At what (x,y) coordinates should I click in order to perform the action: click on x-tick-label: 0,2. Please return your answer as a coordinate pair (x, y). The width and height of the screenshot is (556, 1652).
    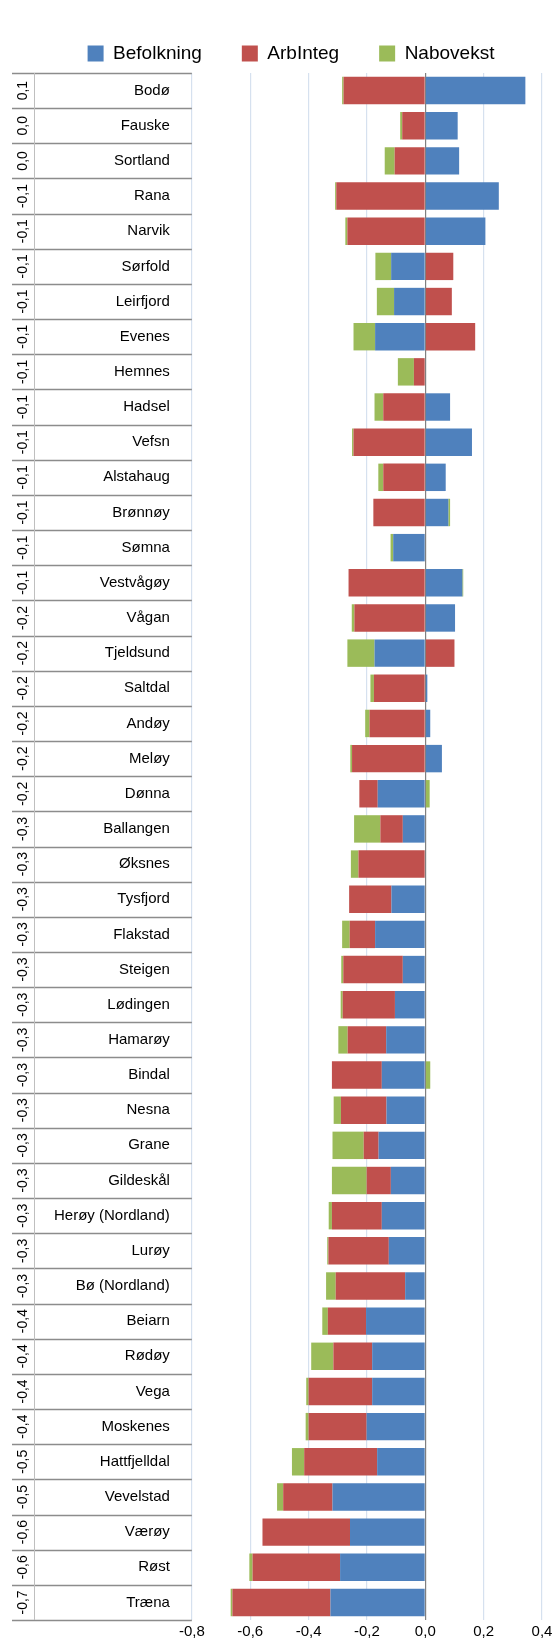
    Looking at the image, I should click on (484, 1631).